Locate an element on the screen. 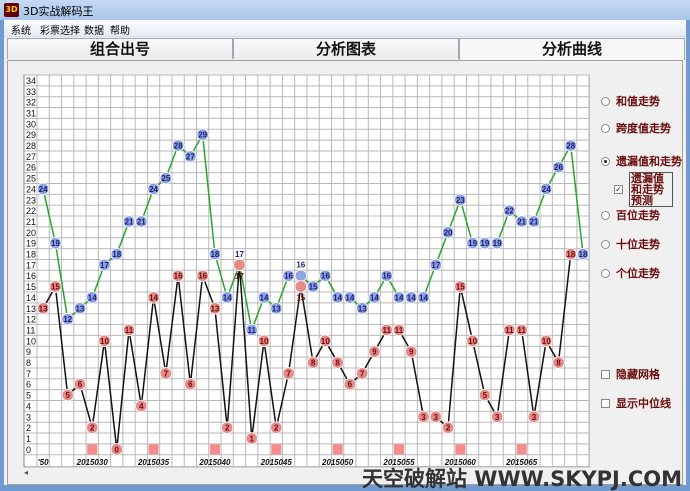 The image size is (690, 491). y-tick-label: 15 is located at coordinates (31, 287).